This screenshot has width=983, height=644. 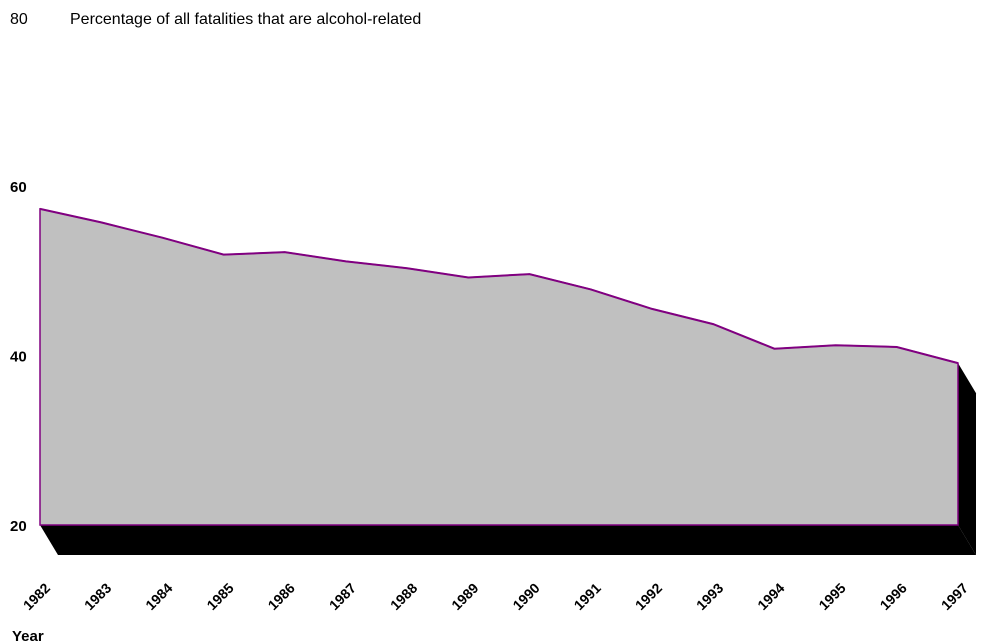 What do you see at coordinates (893, 596) in the screenshot?
I see `x-tick-1996: 1996` at bounding box center [893, 596].